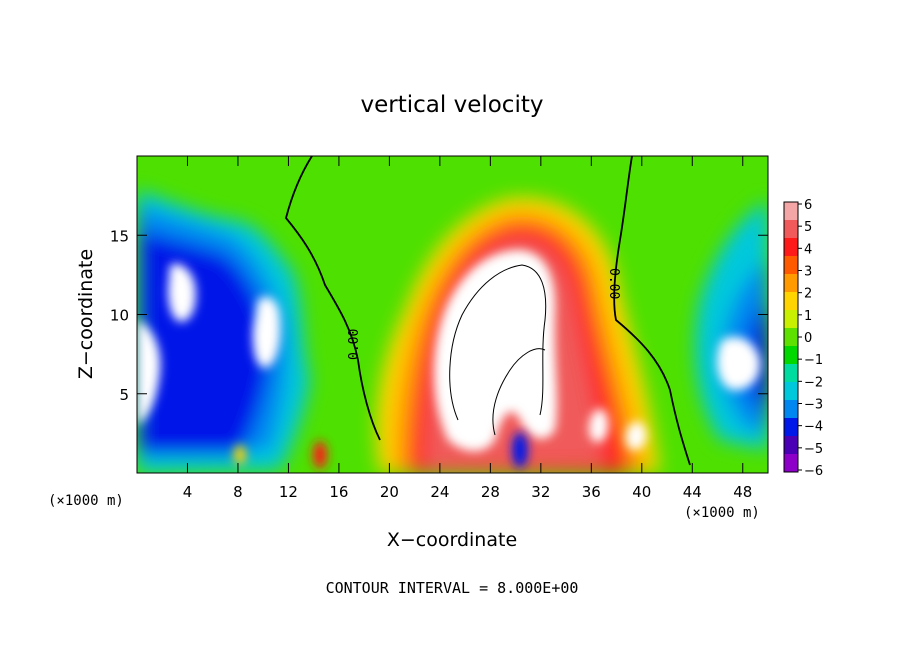  I want to click on colorbar-tick-label: −4, so click(813, 427).